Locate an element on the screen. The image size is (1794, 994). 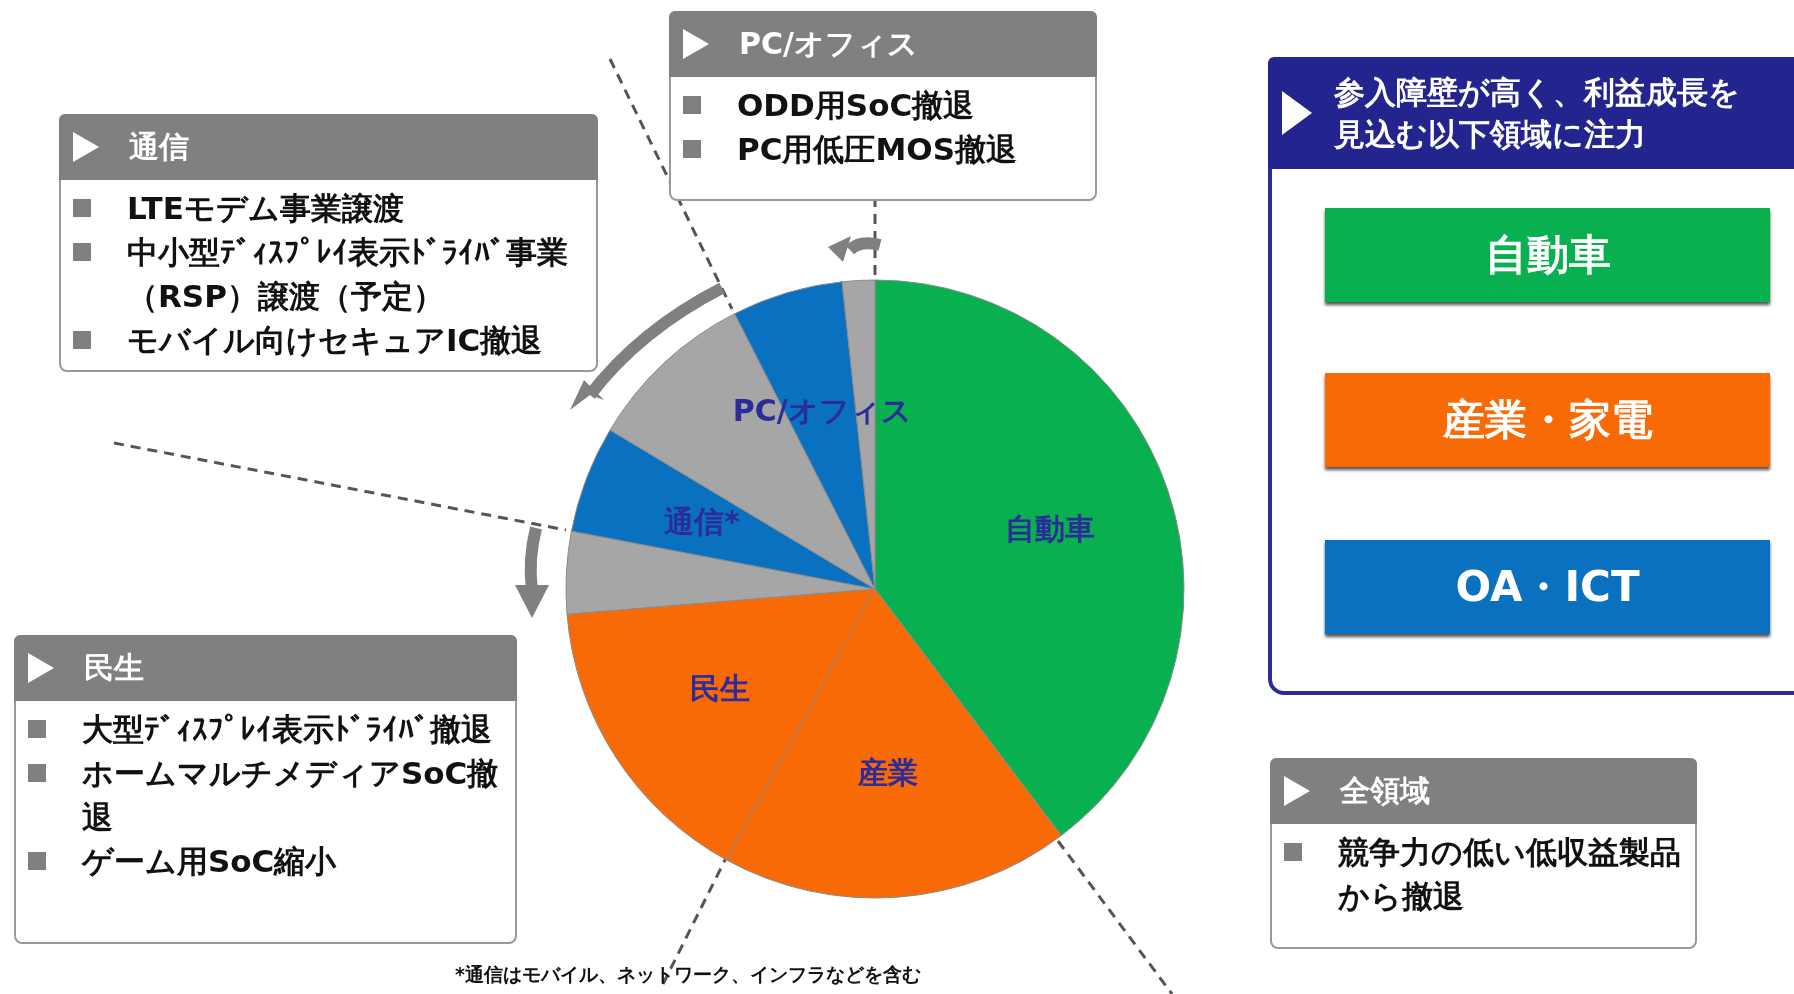
text: PC/オフィス is located at coordinates (828, 43).